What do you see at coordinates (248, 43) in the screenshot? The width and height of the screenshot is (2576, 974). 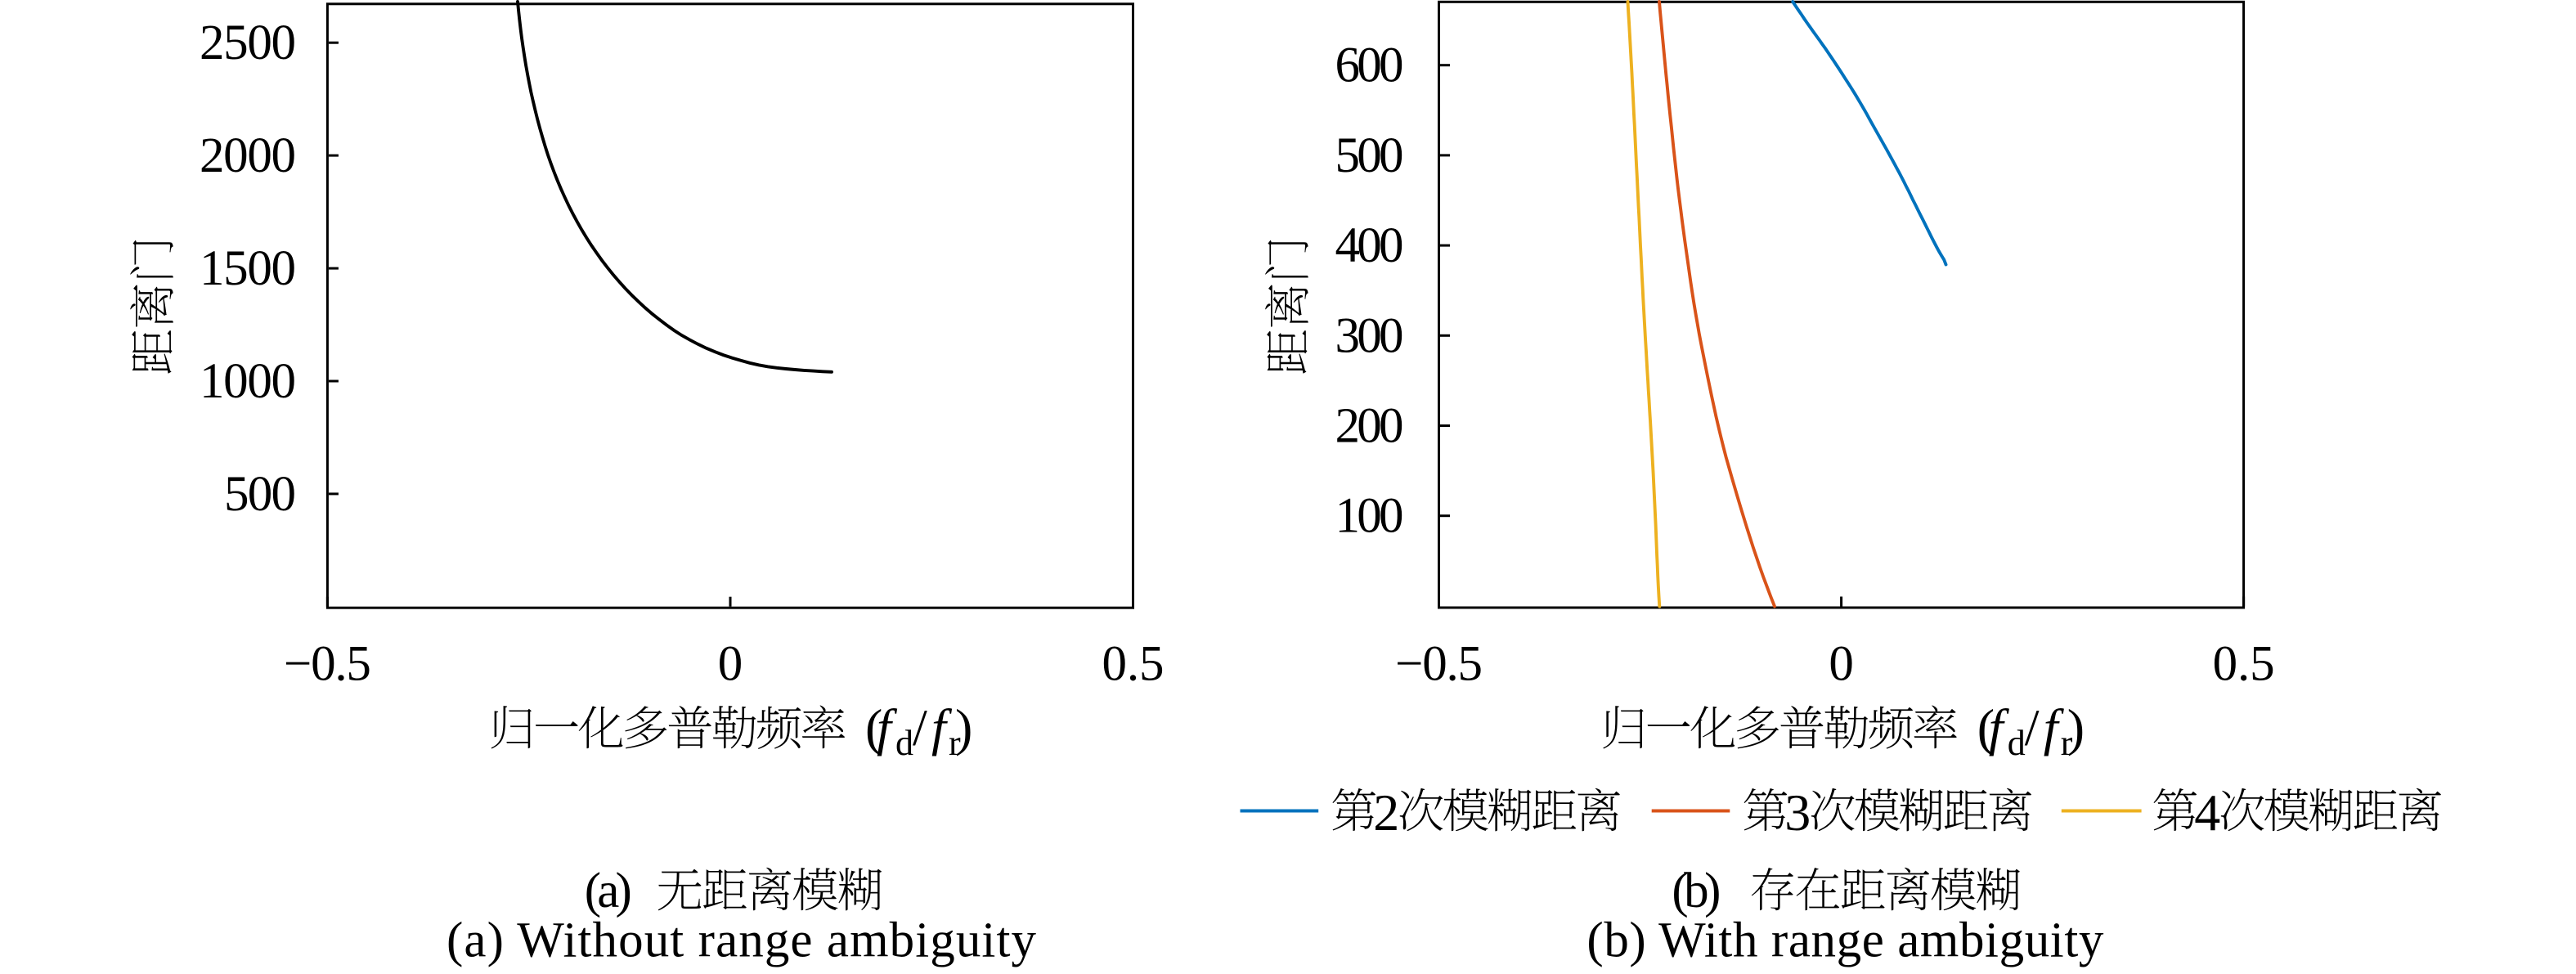 I see `svg-text: 2500` at bounding box center [248, 43].